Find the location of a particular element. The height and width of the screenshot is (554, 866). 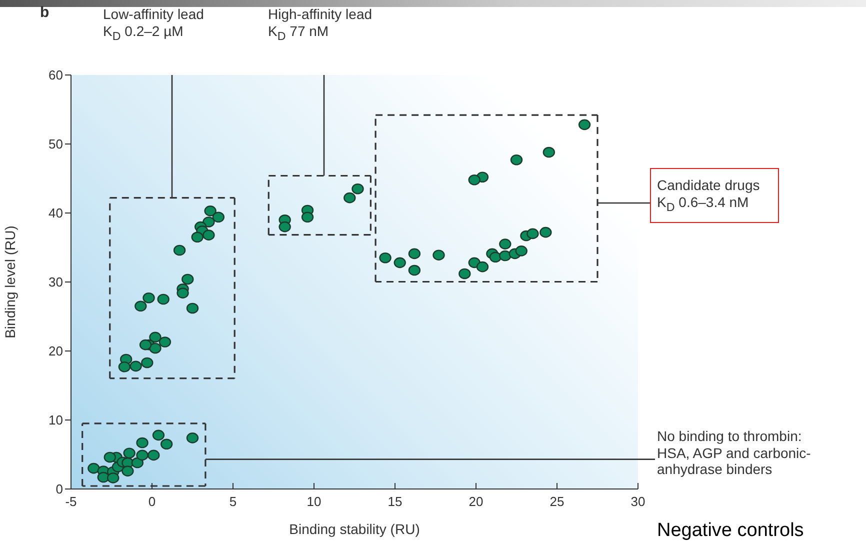

text: Low-affinity lead K$_{D}$ 0.2–2 µM is located at coordinates (153, 25).